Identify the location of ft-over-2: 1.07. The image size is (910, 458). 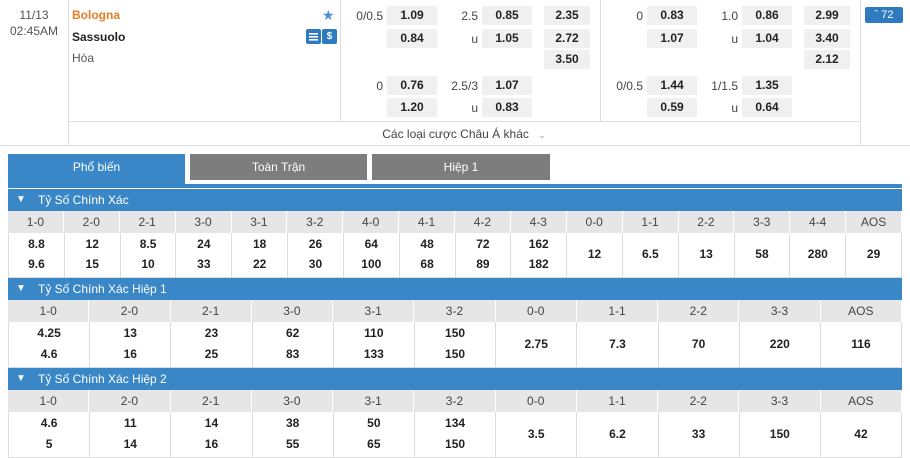
(507, 85).